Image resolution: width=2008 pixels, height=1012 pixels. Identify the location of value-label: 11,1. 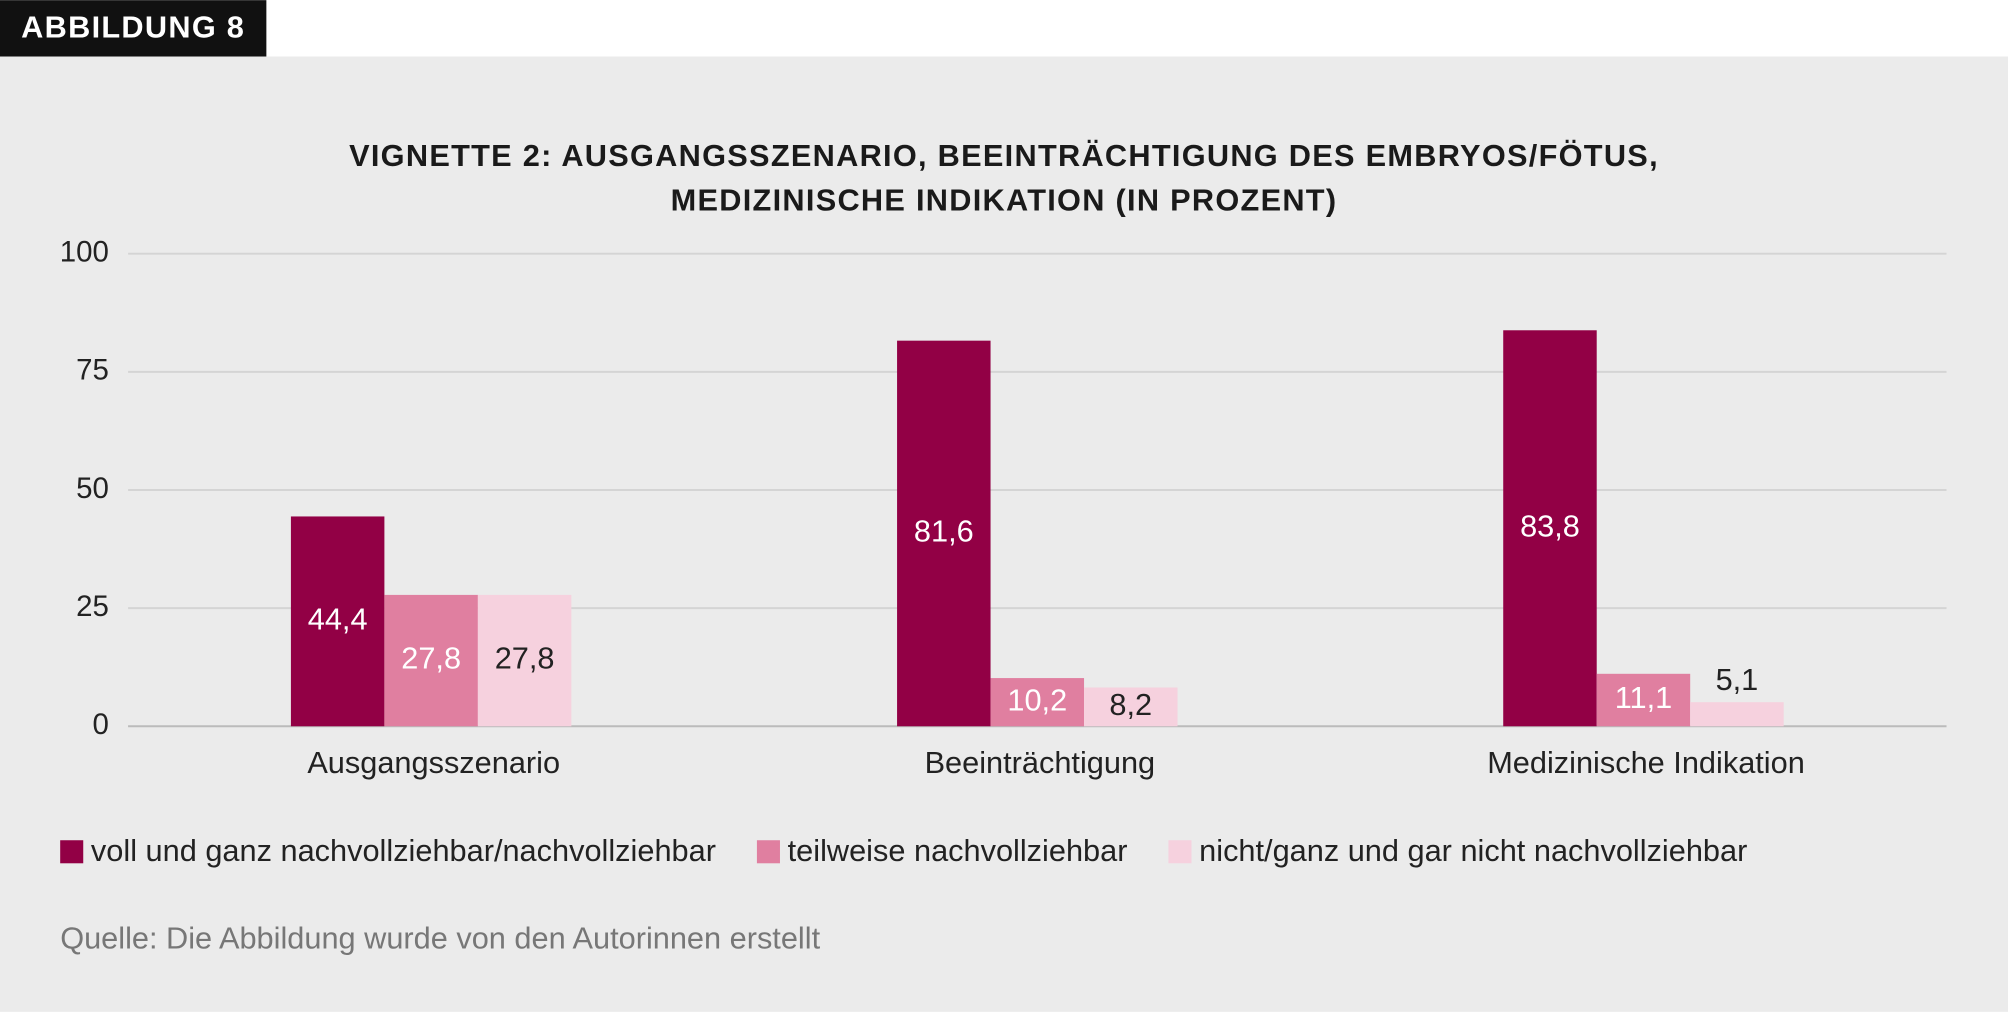
(1644, 697).